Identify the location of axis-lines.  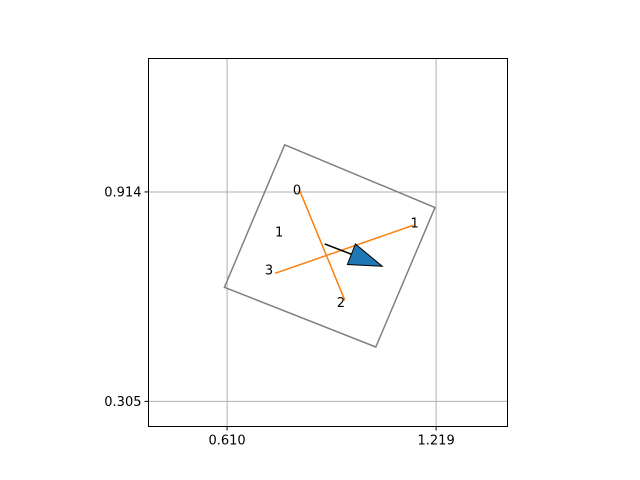
(344, 244).